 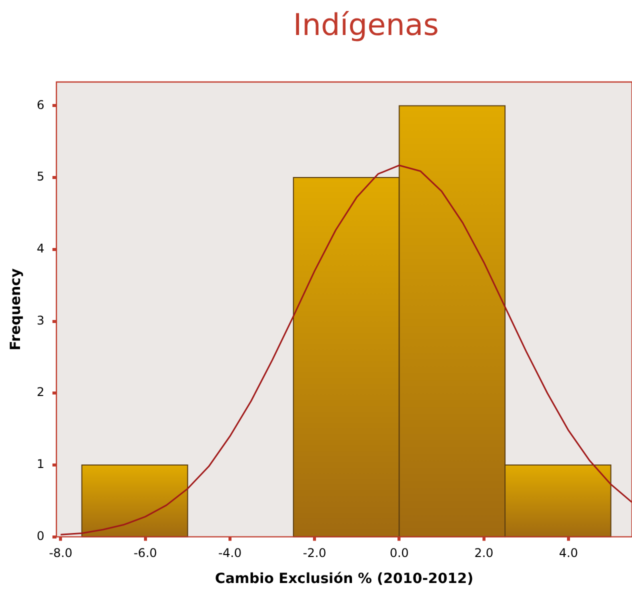 What do you see at coordinates (40, 535) in the screenshot?
I see `y-tick-label: 0` at bounding box center [40, 535].